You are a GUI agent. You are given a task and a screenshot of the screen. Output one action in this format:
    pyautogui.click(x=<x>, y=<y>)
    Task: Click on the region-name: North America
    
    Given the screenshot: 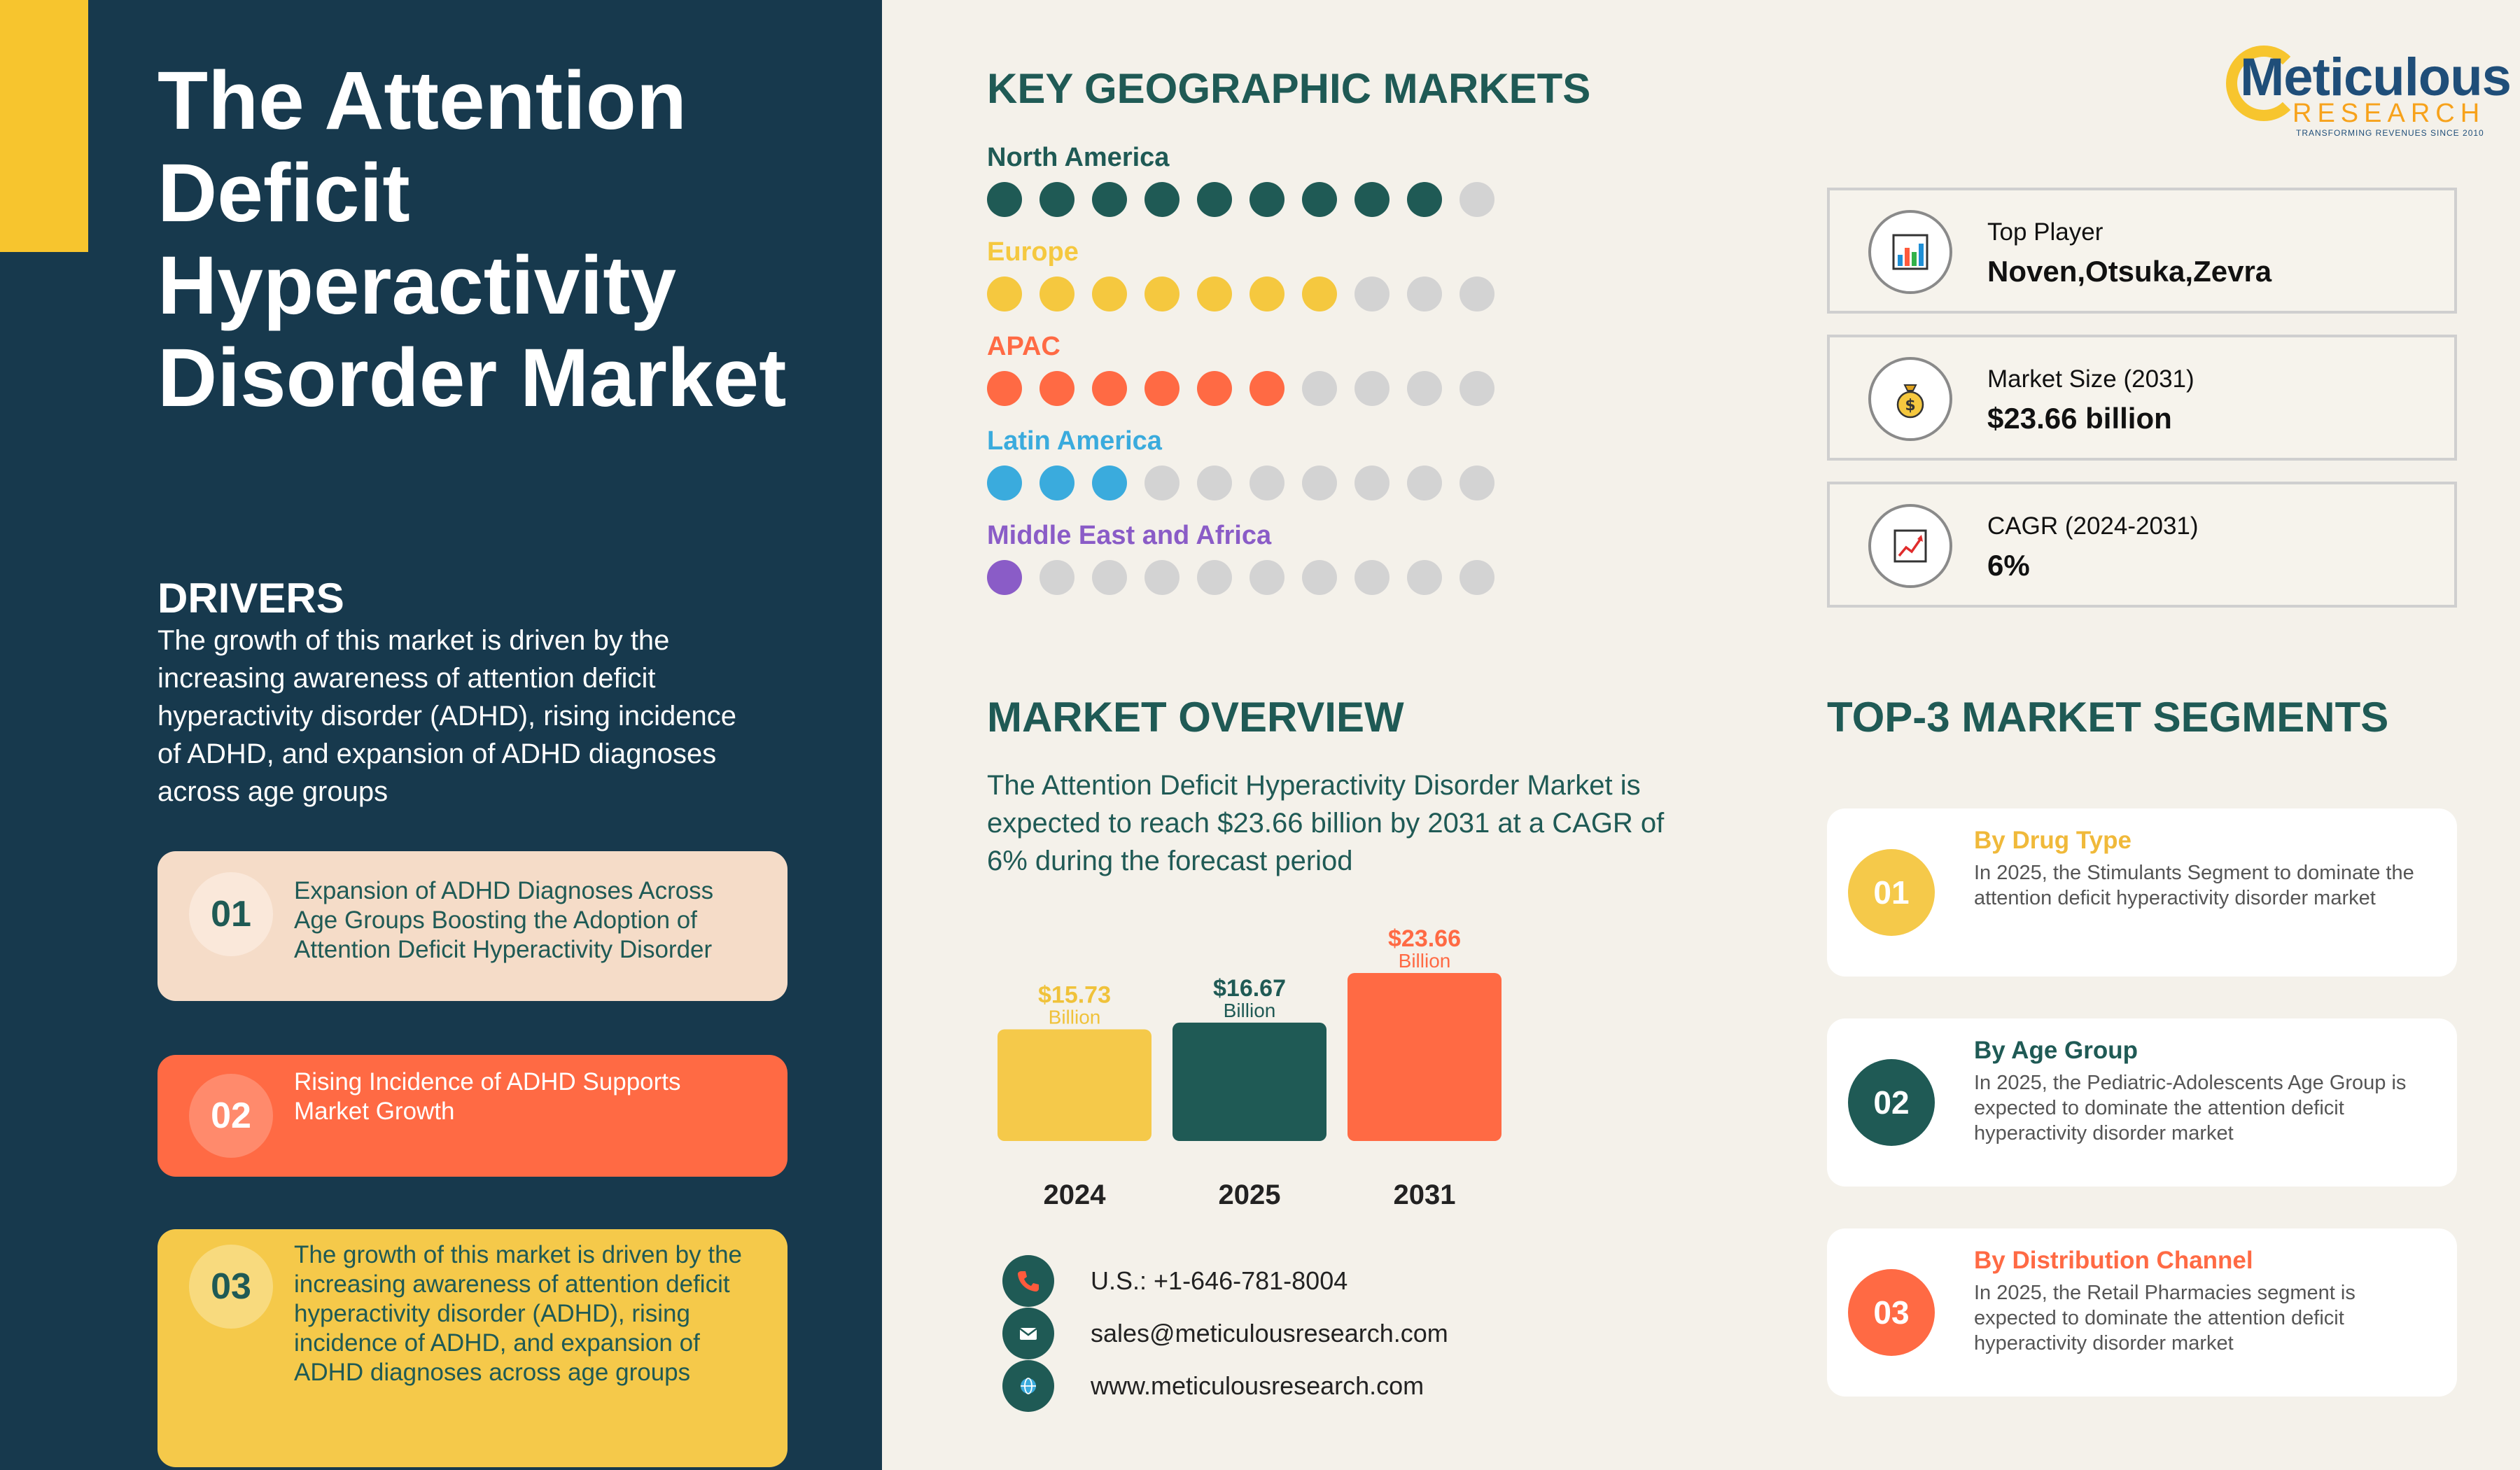 What is the action you would take?
    pyautogui.click(x=1078, y=157)
    